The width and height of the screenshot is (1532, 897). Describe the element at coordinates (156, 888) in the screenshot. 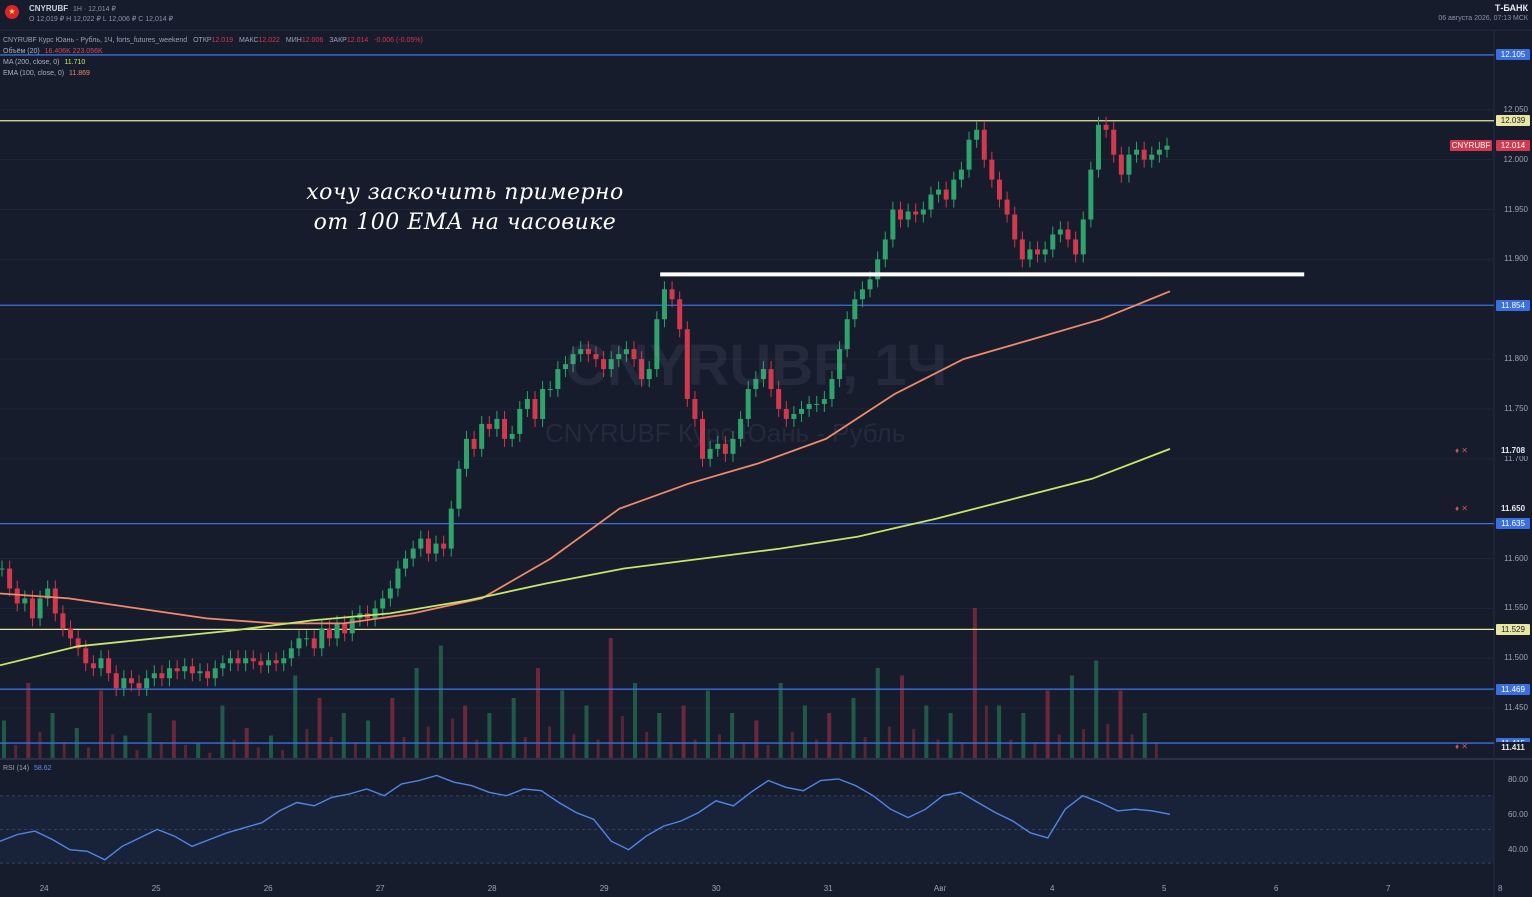

I see `time-tick-label: 25` at that location.